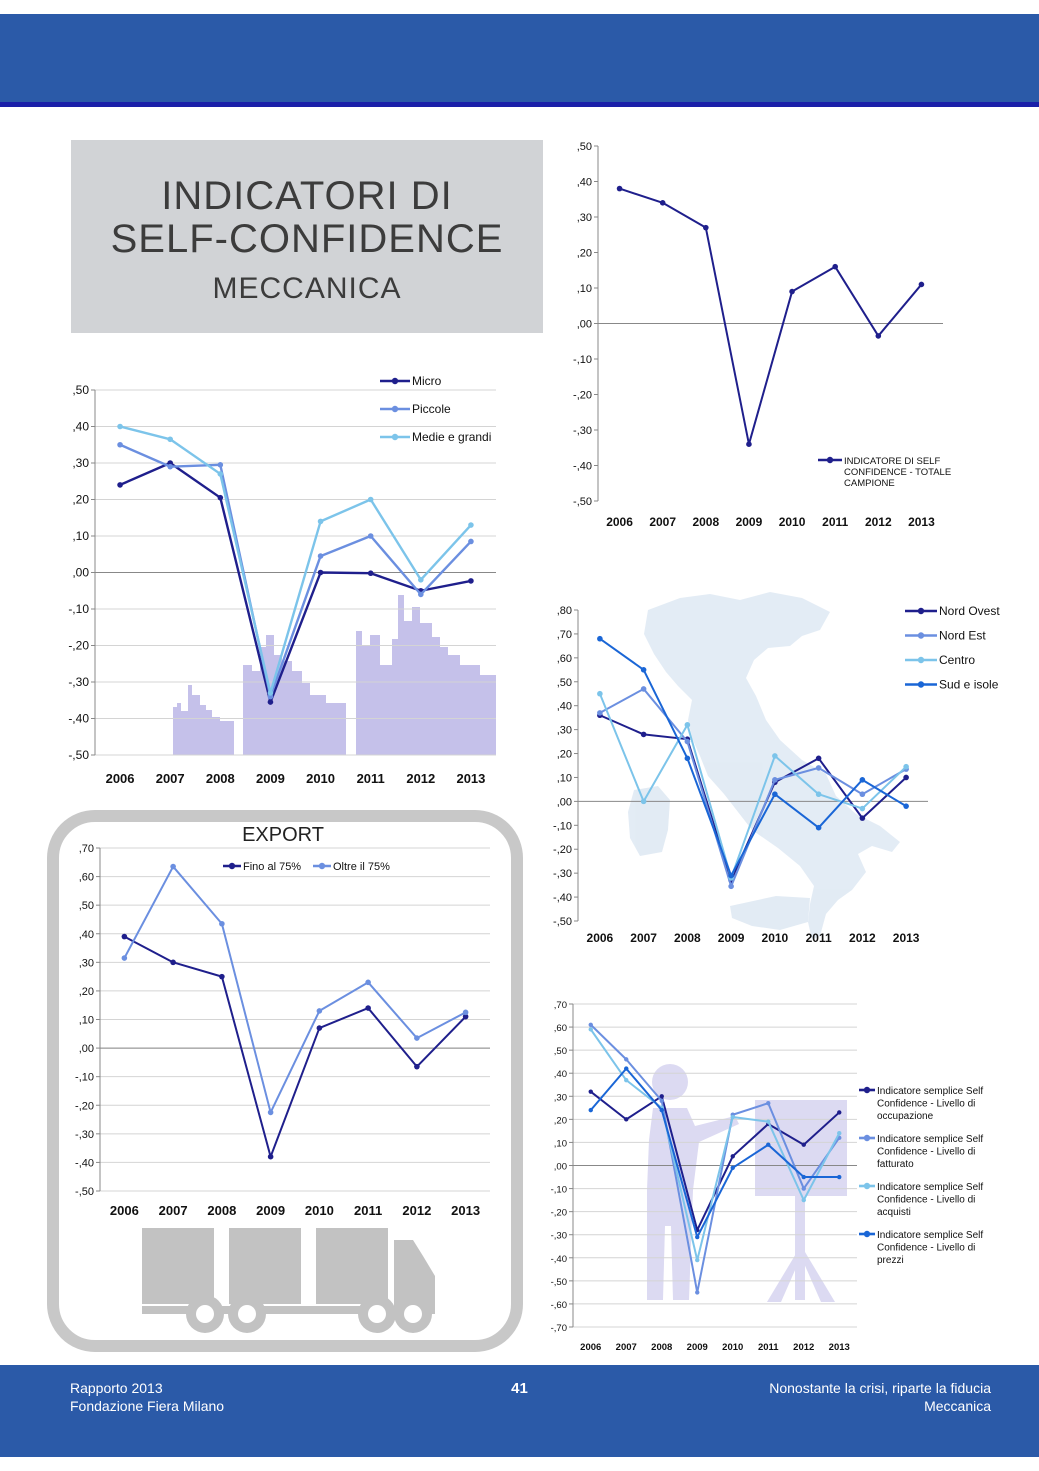 Image resolution: width=1039 pixels, height=1471 pixels. Describe the element at coordinates (307, 236) in the screenshot. I see `title-box: INDICATORI DI SELF-CONFIDENCE MECCANICA` at that location.